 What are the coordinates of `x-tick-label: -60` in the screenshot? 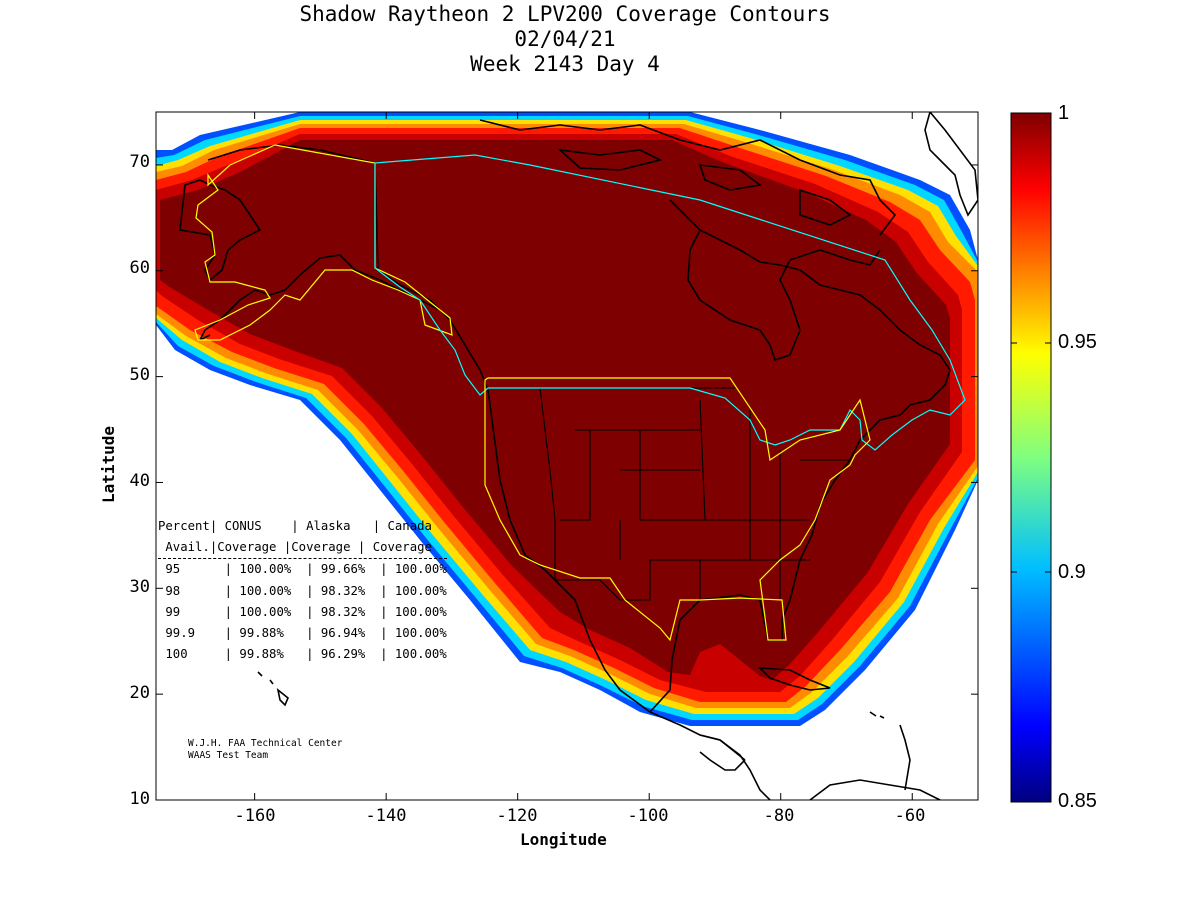 It's located at (910, 816).